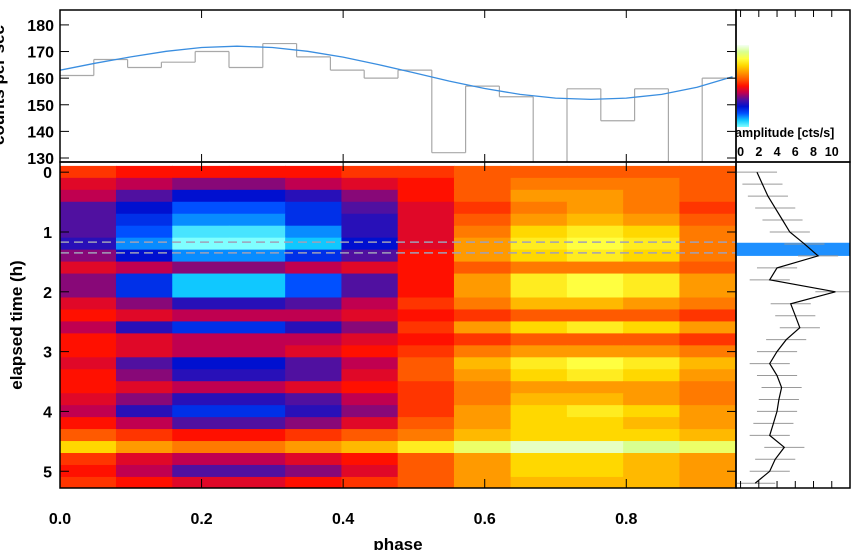 The width and height of the screenshot is (866, 550). I want to click on y-tick-label: 140, so click(40, 132).